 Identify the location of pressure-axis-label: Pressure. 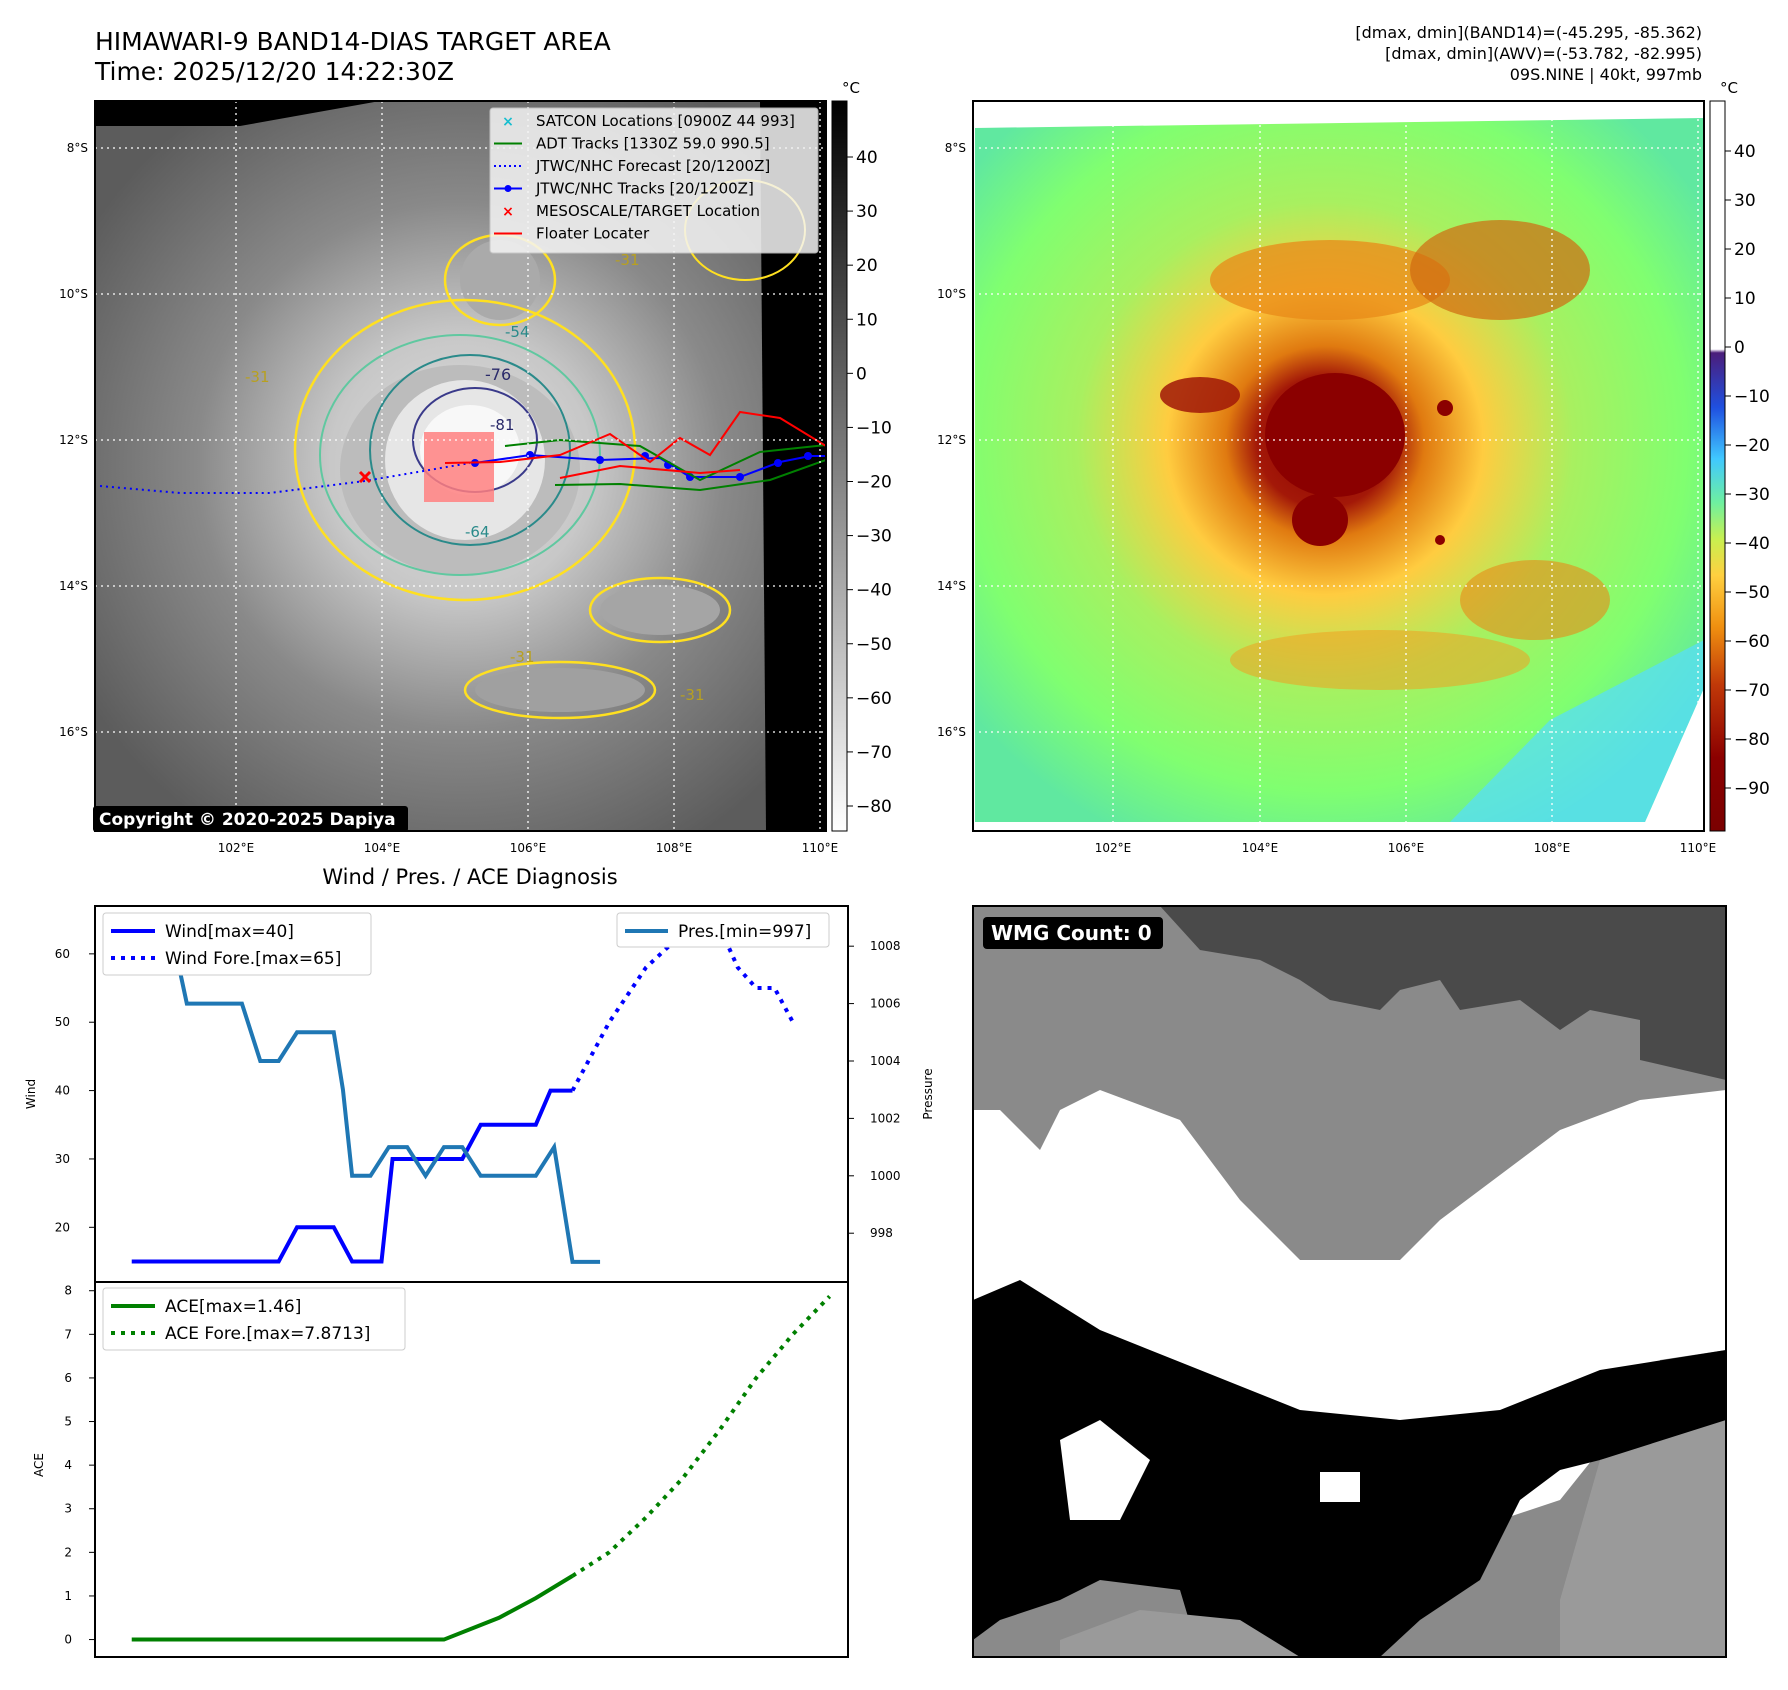
(928, 1093).